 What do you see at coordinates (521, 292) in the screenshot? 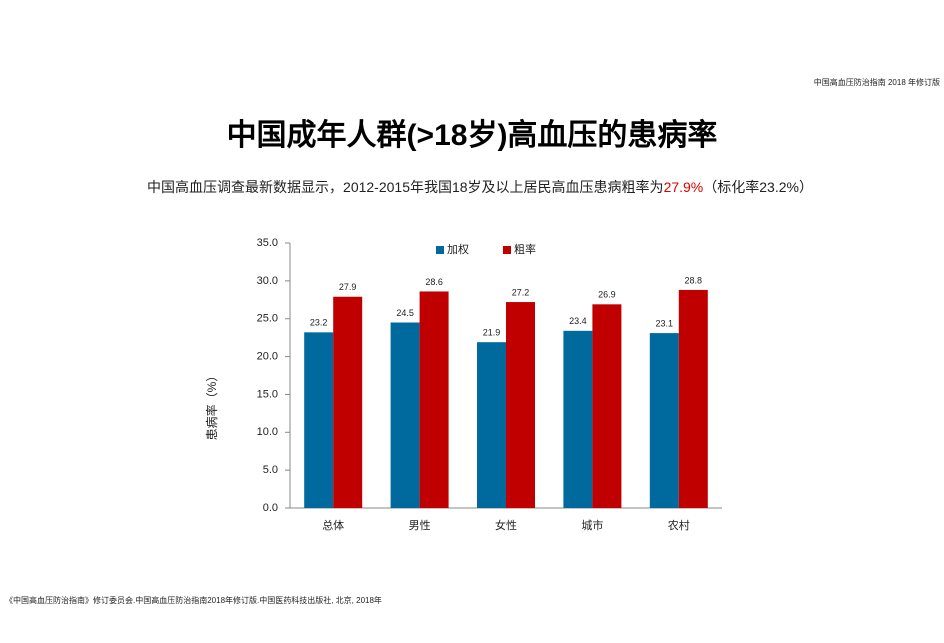
I see `value-label: 27.2` at bounding box center [521, 292].